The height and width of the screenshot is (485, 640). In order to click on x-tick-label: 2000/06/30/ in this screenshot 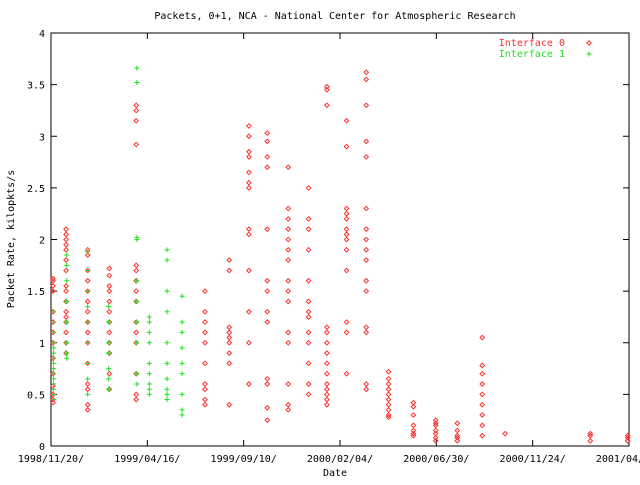, I will do `click(436, 459)`.